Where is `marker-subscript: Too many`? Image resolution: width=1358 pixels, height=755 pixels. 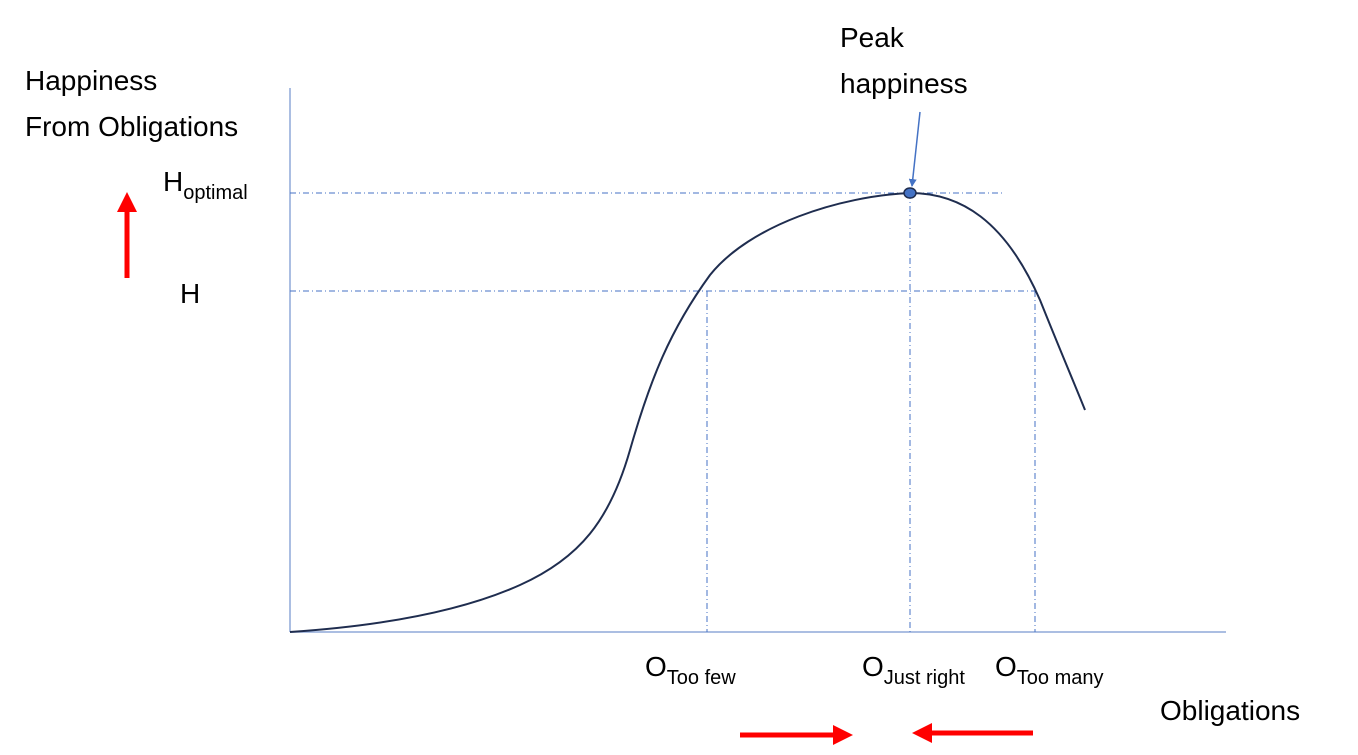
marker-subscript: Too many is located at coordinates (1060, 678).